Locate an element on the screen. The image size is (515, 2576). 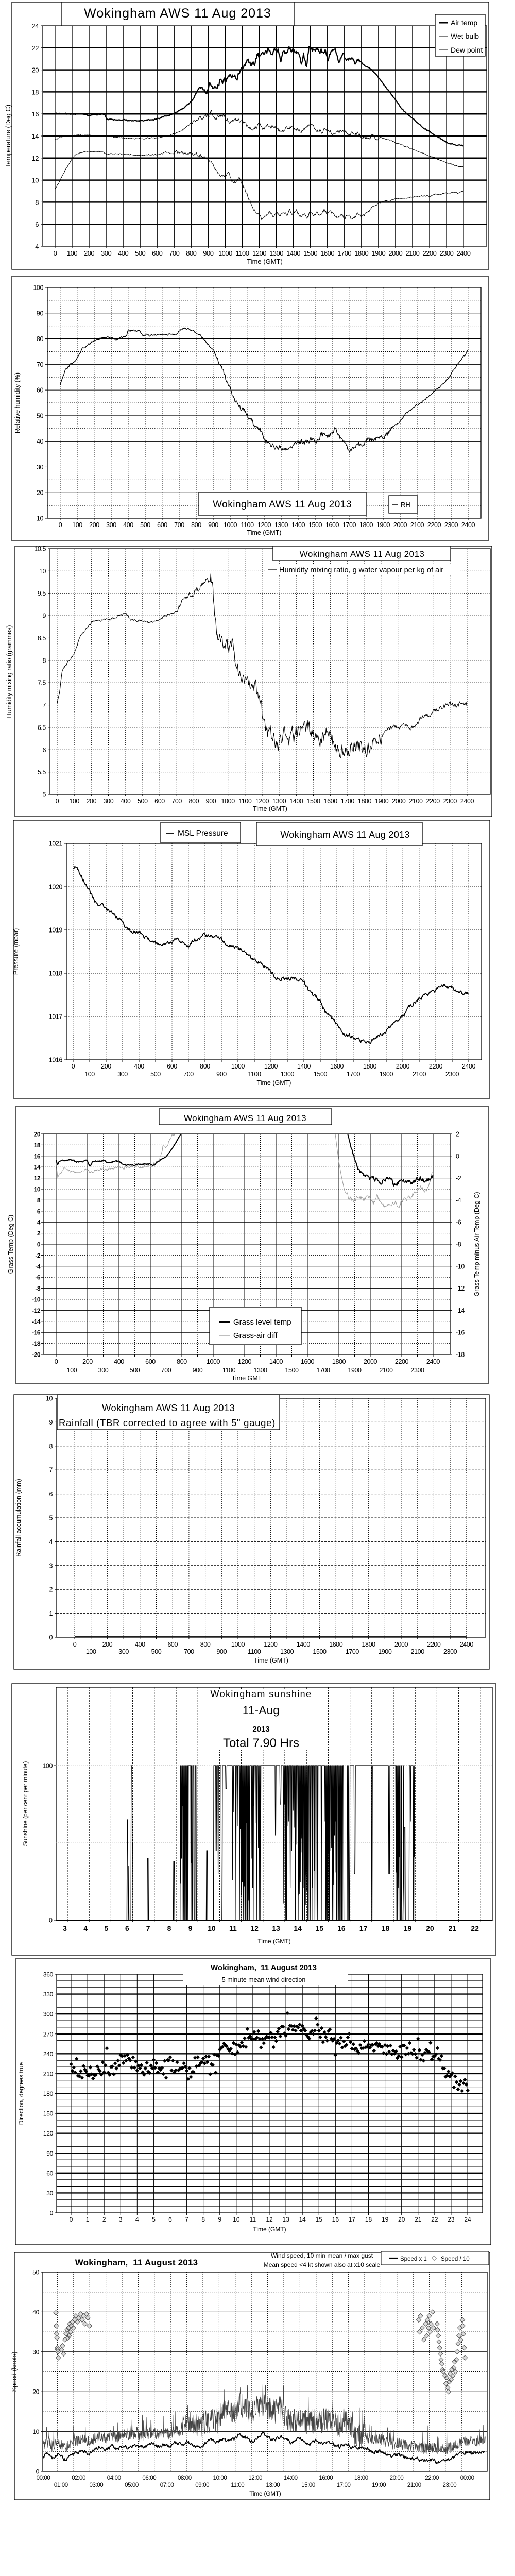
svg-text: 11:00 is located at coordinates (238, 2485).